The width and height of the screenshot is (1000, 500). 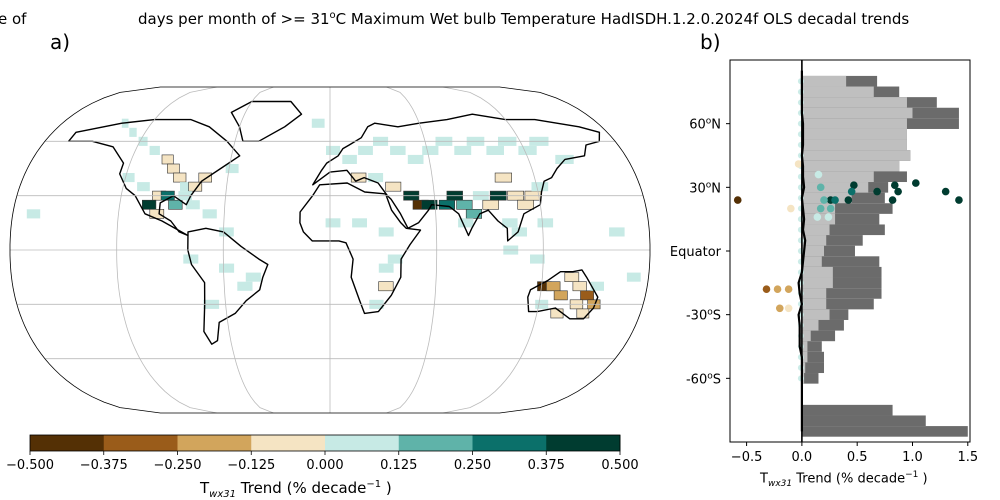 I want to click on profile-x-tick-label: 0.0, so click(x=802, y=457).